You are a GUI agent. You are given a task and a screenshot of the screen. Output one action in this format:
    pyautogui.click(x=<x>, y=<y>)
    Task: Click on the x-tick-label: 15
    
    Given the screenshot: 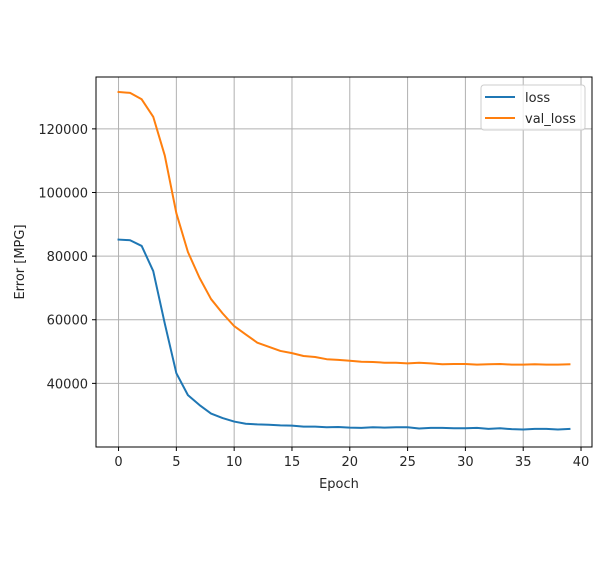 What is the action you would take?
    pyautogui.click(x=292, y=462)
    